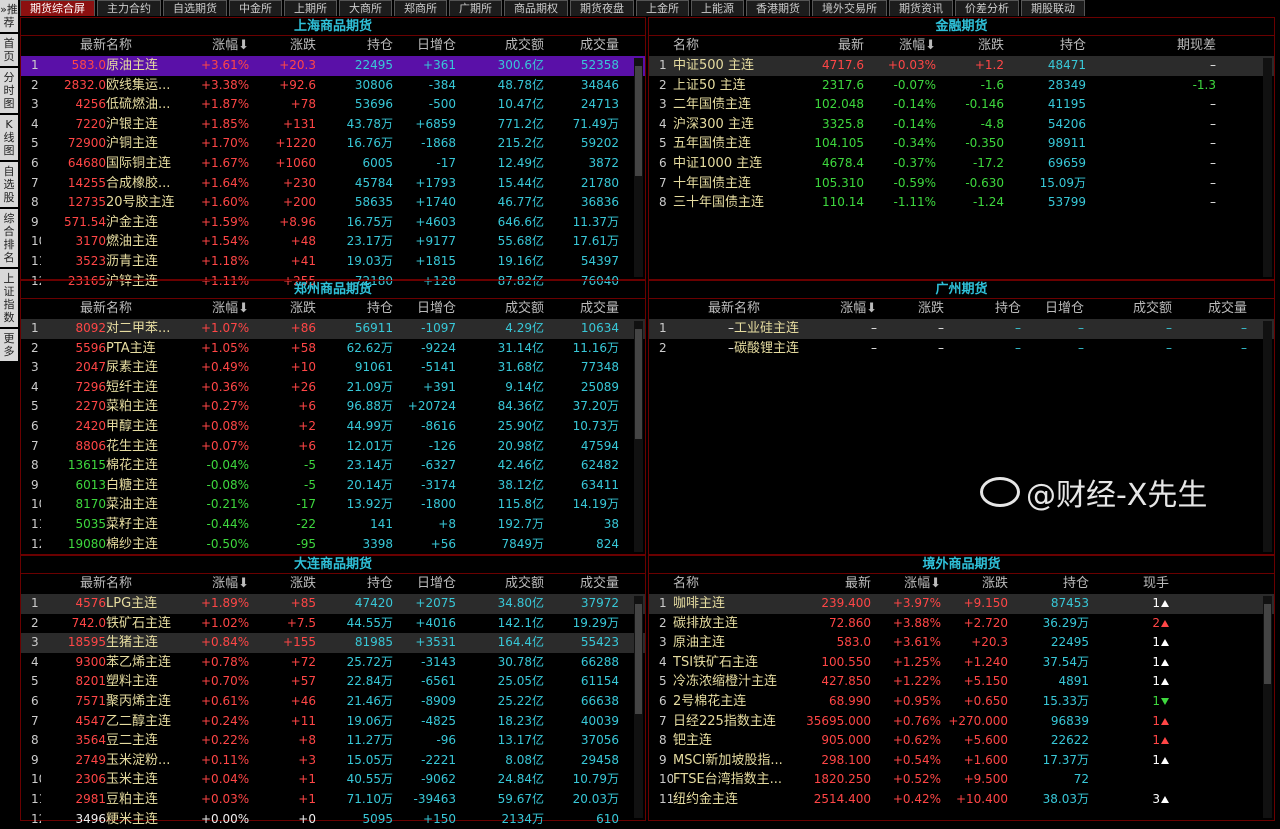 This screenshot has height=829, width=1280. What do you see at coordinates (961, 800) in the screenshot?
I see `table-row: 11 纽约金主连 2514.400 +0.42% +10.400 38.03万 3` at bounding box center [961, 800].